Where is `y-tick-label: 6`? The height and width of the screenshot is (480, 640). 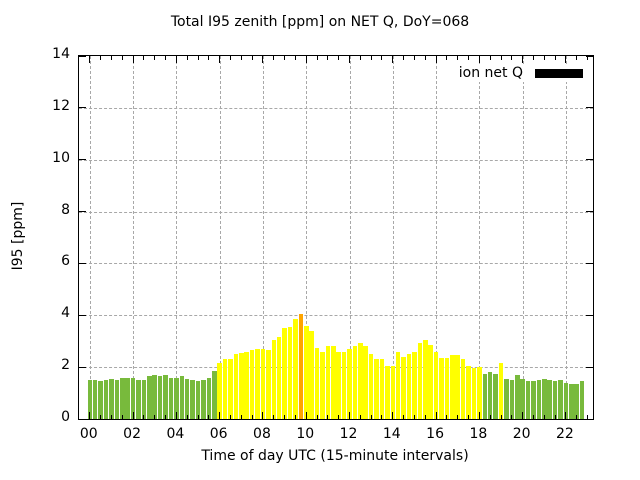 y-tick-label: 6 is located at coordinates (65, 261).